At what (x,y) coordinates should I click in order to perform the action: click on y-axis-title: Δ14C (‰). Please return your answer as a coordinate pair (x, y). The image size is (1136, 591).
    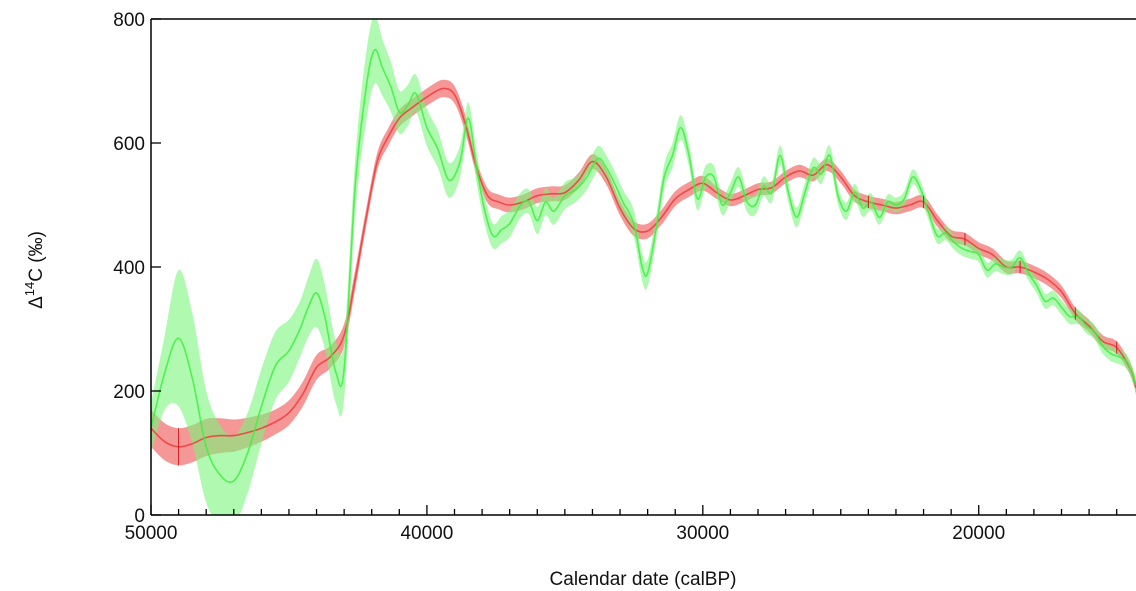
    Looking at the image, I should click on (34, 270).